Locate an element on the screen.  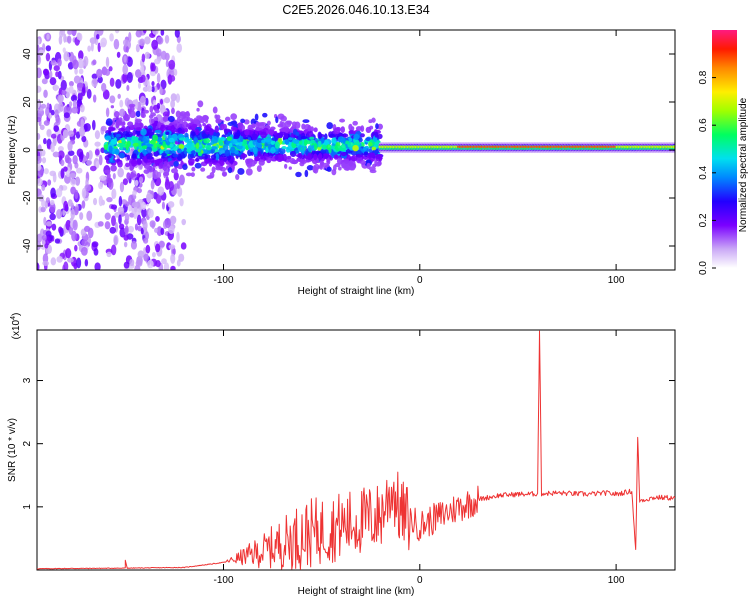
colorbar-ticks: 0.0 0.2 0.4 0.6 0.8 is located at coordinates (707, 172).